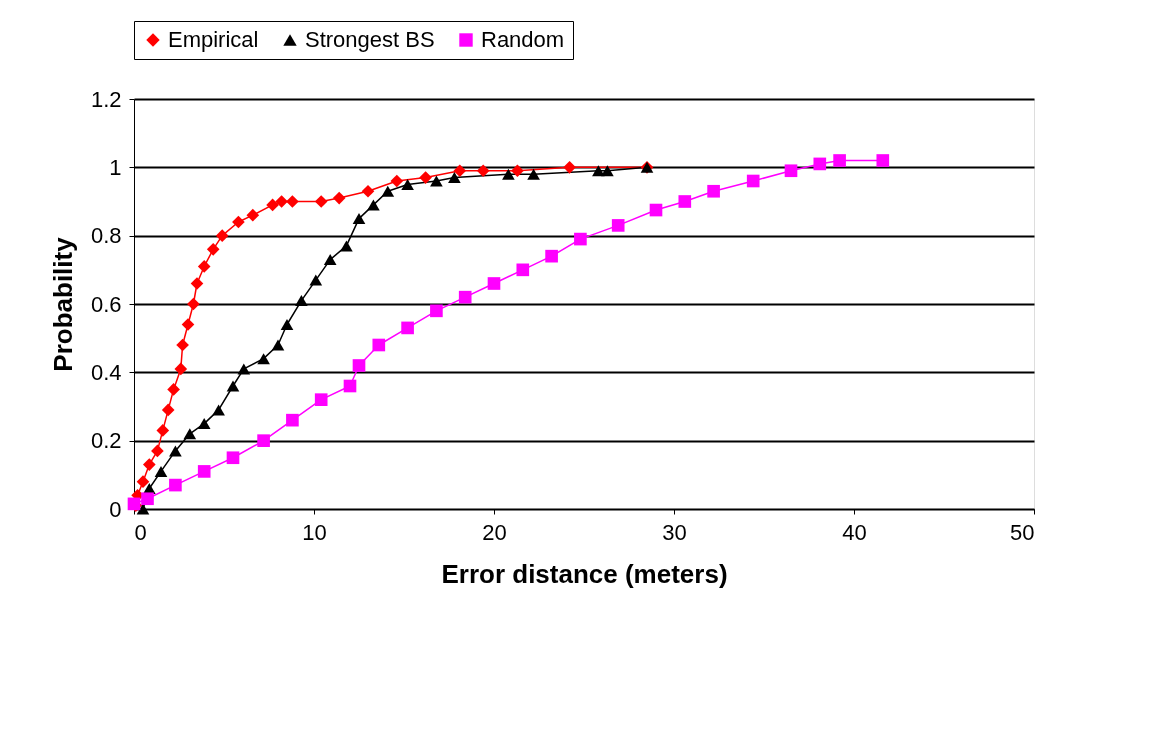  Describe the element at coordinates (106, 372) in the screenshot. I see `y-tick-label: 0.4` at that location.